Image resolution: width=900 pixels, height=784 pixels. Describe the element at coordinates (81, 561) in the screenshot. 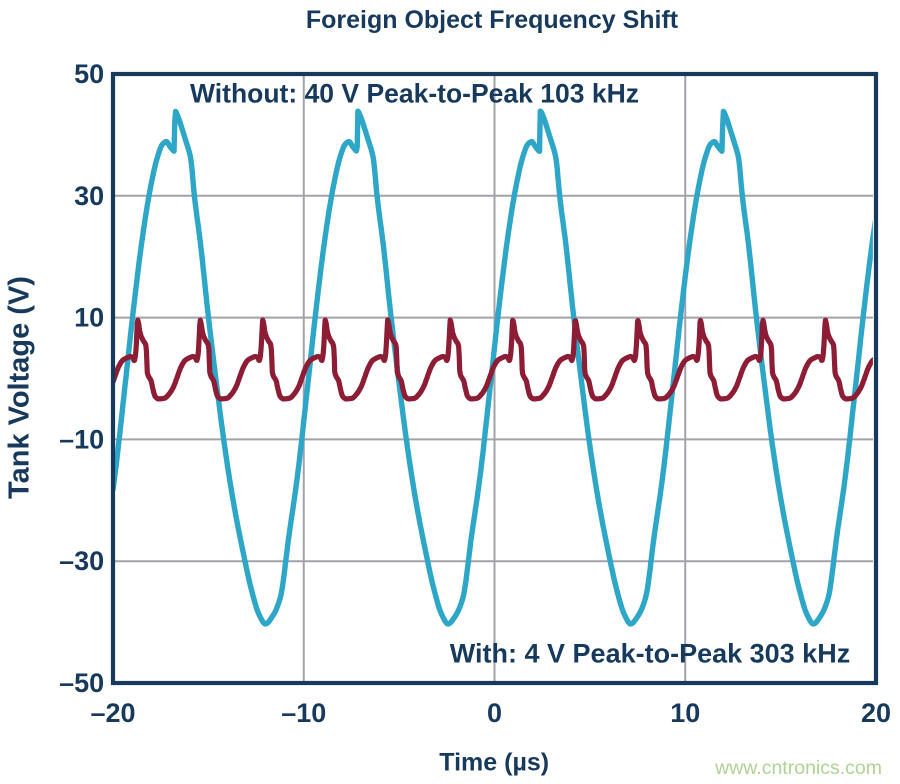

I see `svg-text: –30` at that location.